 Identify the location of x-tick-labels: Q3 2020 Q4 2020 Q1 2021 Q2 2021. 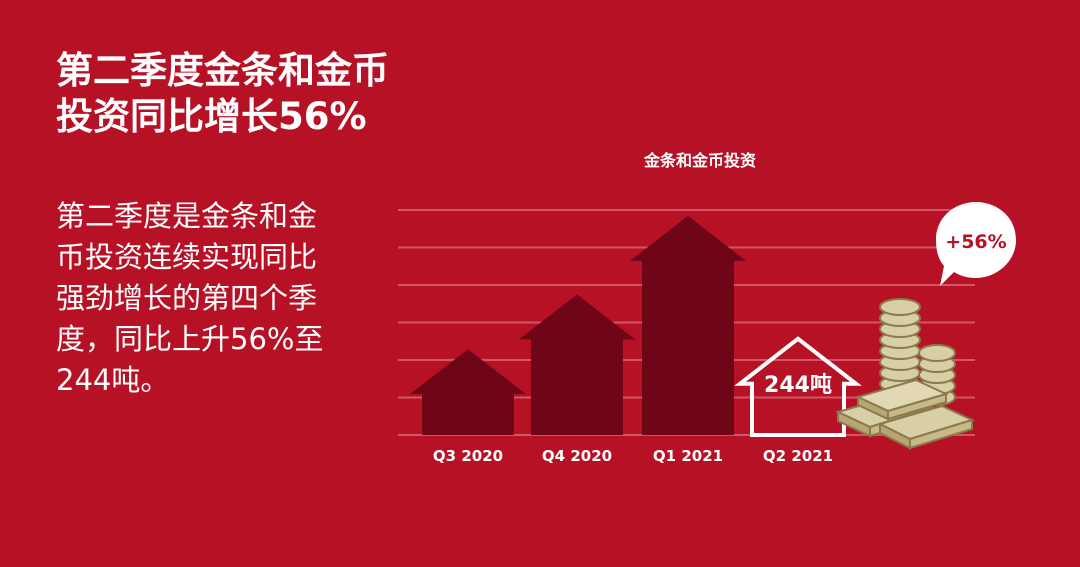
(633, 456).